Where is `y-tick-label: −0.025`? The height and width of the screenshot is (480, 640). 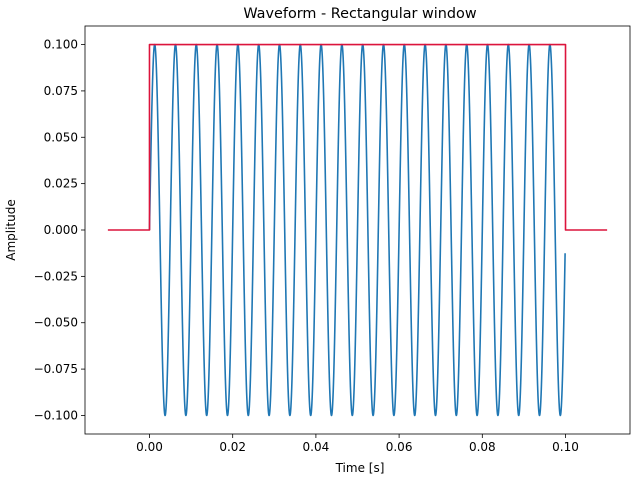
y-tick-label: −0.025 is located at coordinates (56, 276).